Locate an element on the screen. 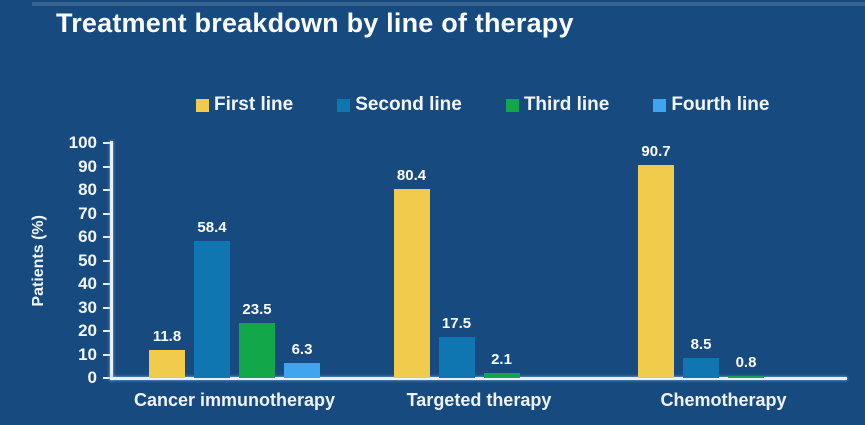  y-tick-label: 60 is located at coordinates (87, 236).